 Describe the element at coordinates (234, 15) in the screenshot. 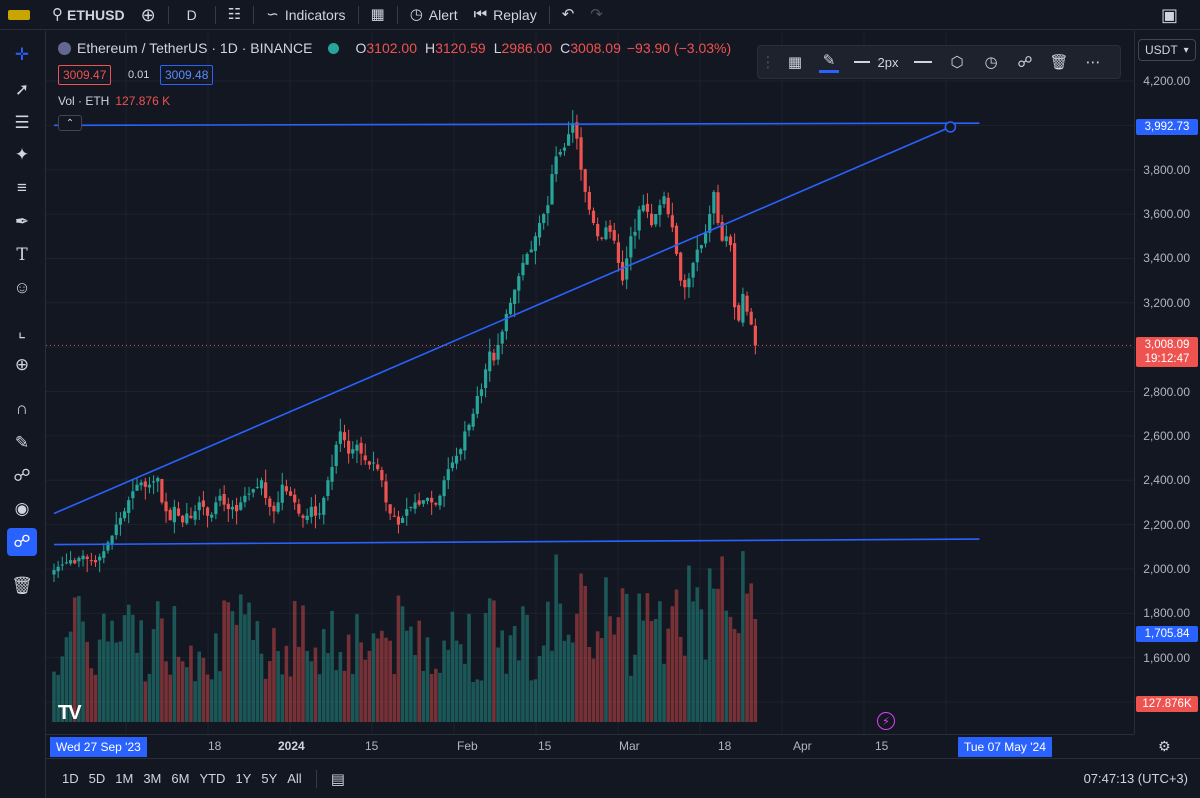

I see `chart-type-button: ☷` at that location.